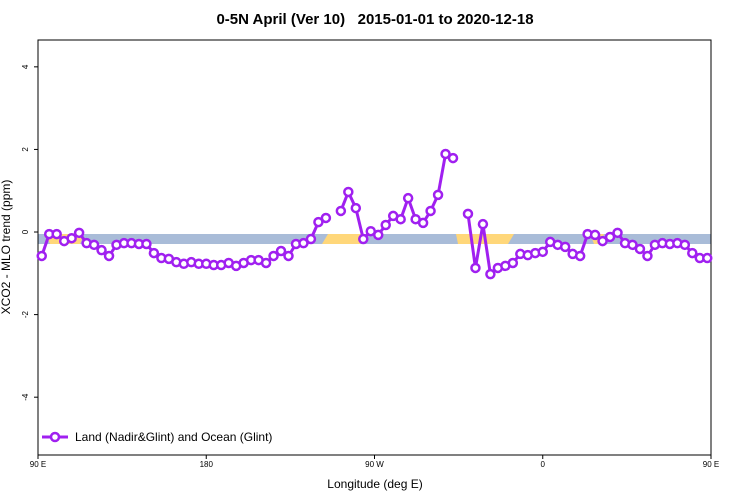 The image size is (750, 500). What do you see at coordinates (374, 484) in the screenshot?
I see `x-axis-label: Longitude (deg E)` at bounding box center [374, 484].